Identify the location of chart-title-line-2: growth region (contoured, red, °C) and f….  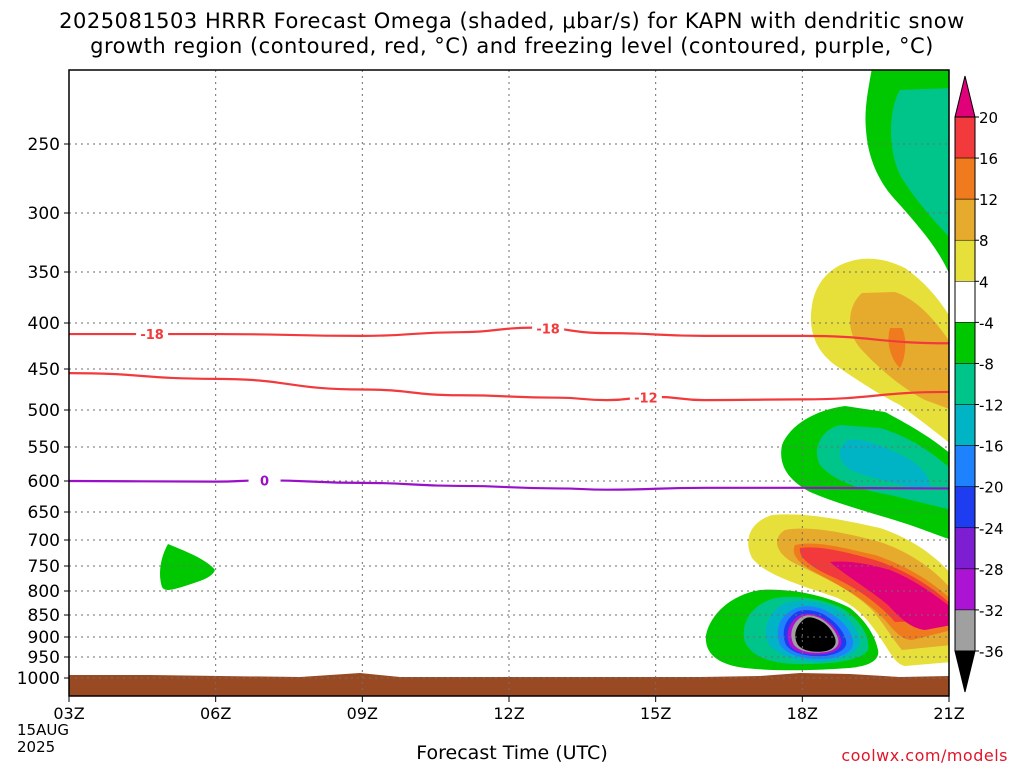
(512, 46).